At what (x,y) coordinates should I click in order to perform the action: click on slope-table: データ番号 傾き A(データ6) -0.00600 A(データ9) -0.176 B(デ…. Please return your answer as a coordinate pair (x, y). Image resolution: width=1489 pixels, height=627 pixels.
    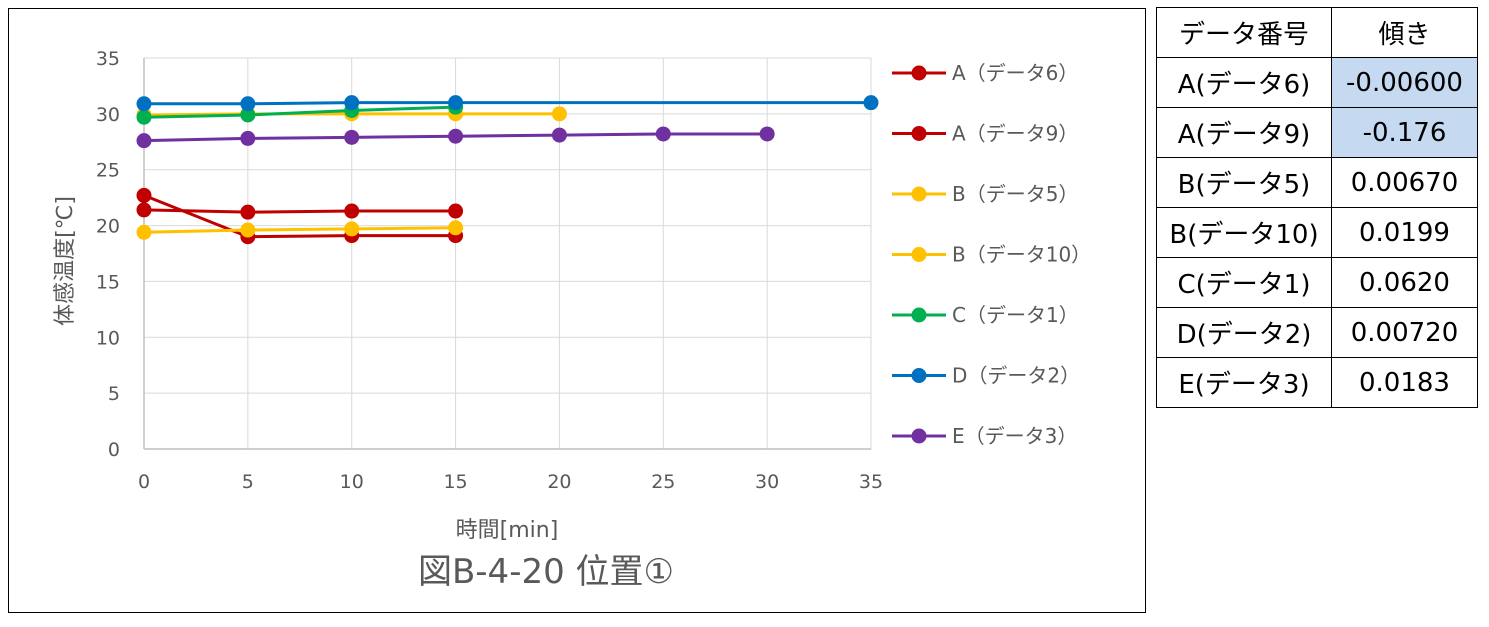
    Looking at the image, I should click on (1317, 207).